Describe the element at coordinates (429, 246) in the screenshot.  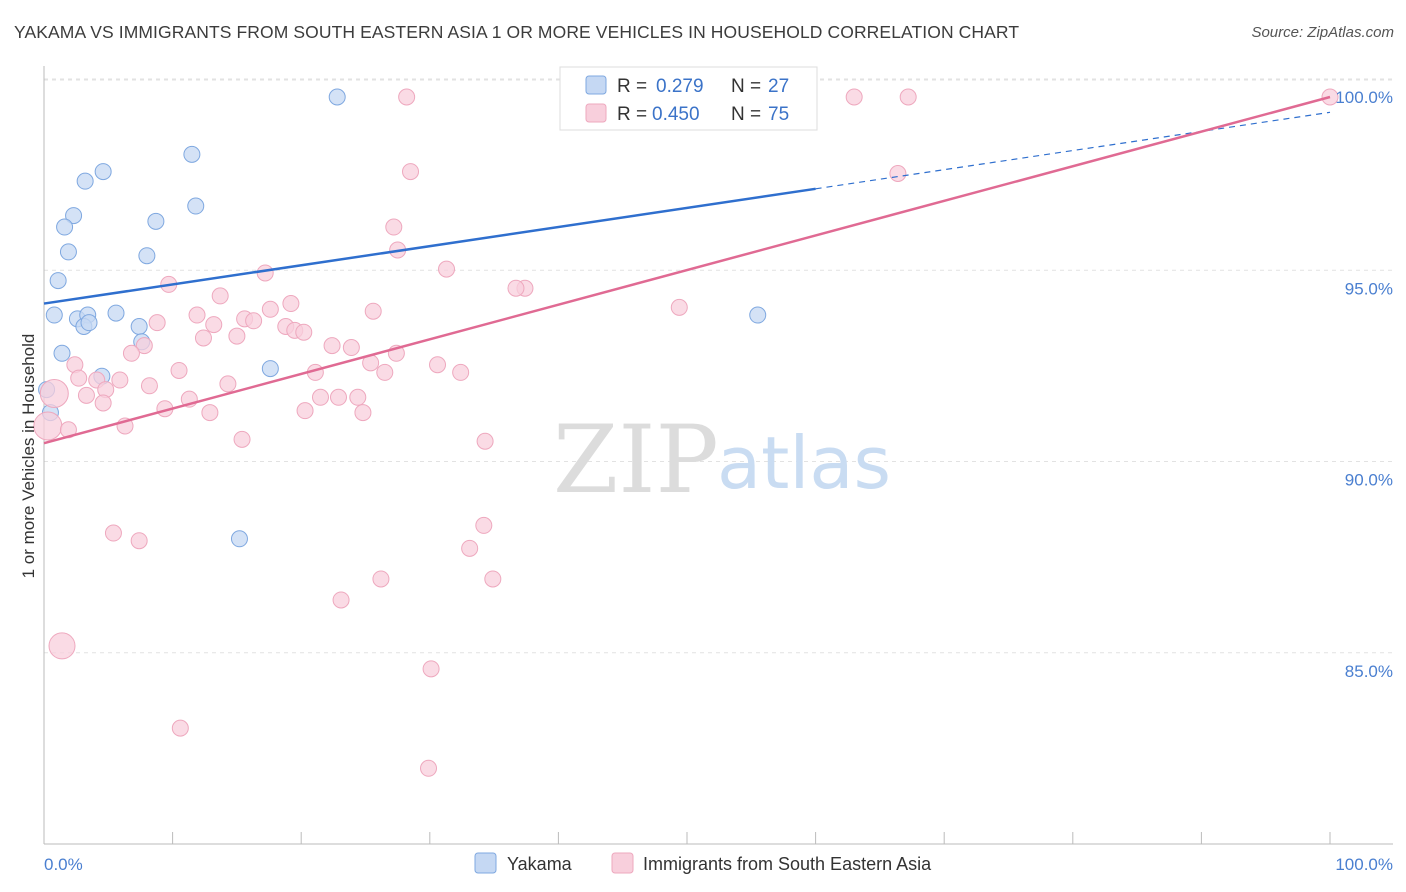
I see `trend-line-yakama` at that location.